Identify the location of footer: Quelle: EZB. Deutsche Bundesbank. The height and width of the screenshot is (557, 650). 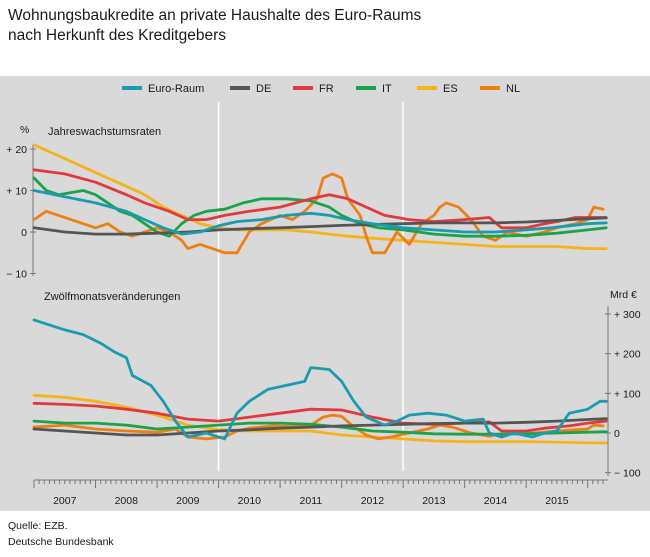
(61, 534).